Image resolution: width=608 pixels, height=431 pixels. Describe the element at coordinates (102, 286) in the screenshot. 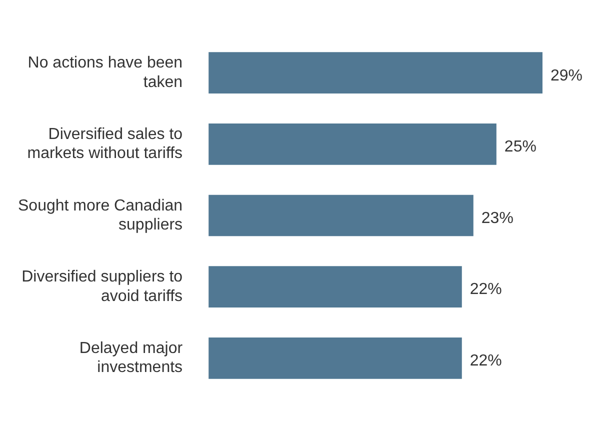

I see `y-tick-label: Diversified suppliers to avoid tariffs` at that location.